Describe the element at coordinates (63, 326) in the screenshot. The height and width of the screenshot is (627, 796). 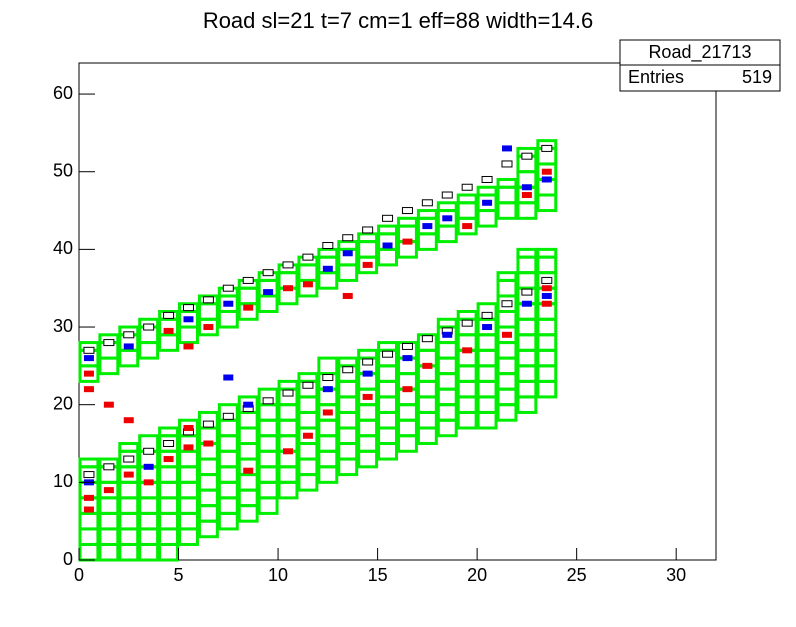
I see `y-tick-label: 30` at that location.